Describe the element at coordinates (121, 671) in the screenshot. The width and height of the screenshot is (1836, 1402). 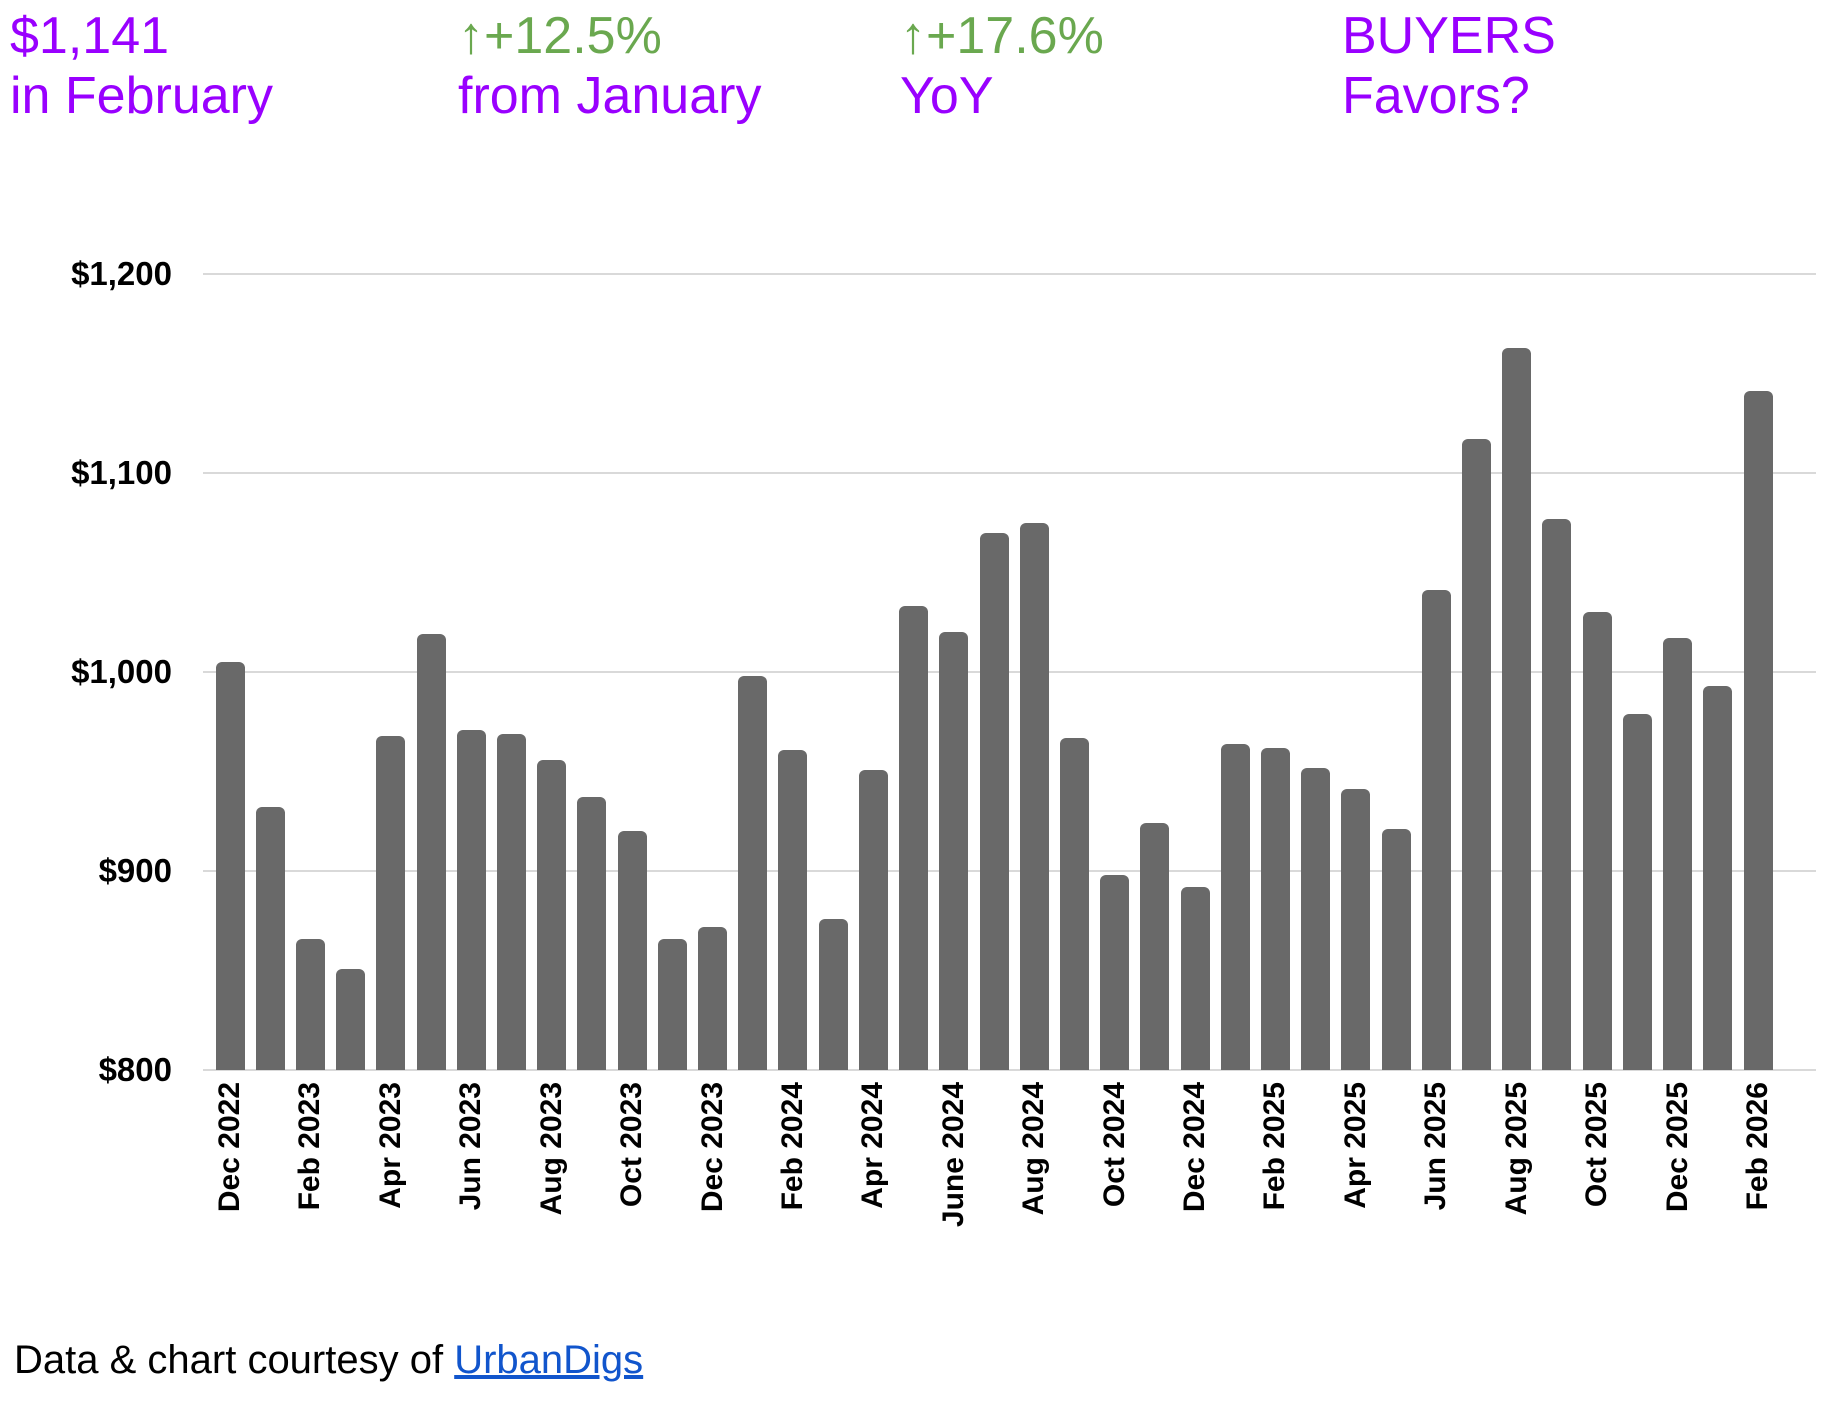
I see `y-axis-label: $1,000` at that location.